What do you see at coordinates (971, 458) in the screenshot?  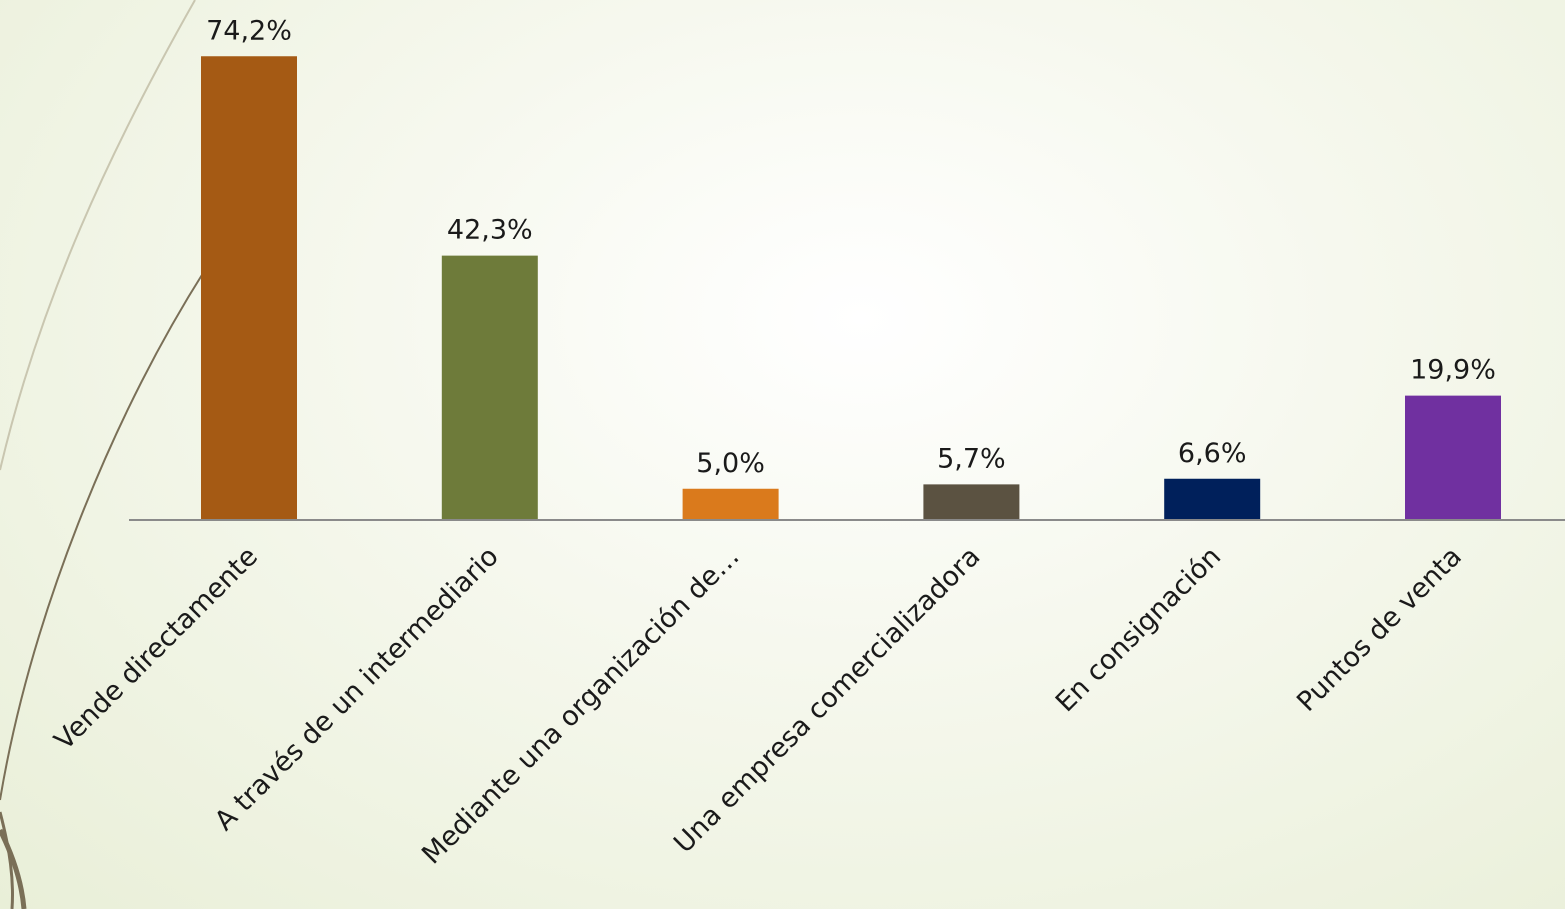 I see `data-label: 5,7%` at bounding box center [971, 458].